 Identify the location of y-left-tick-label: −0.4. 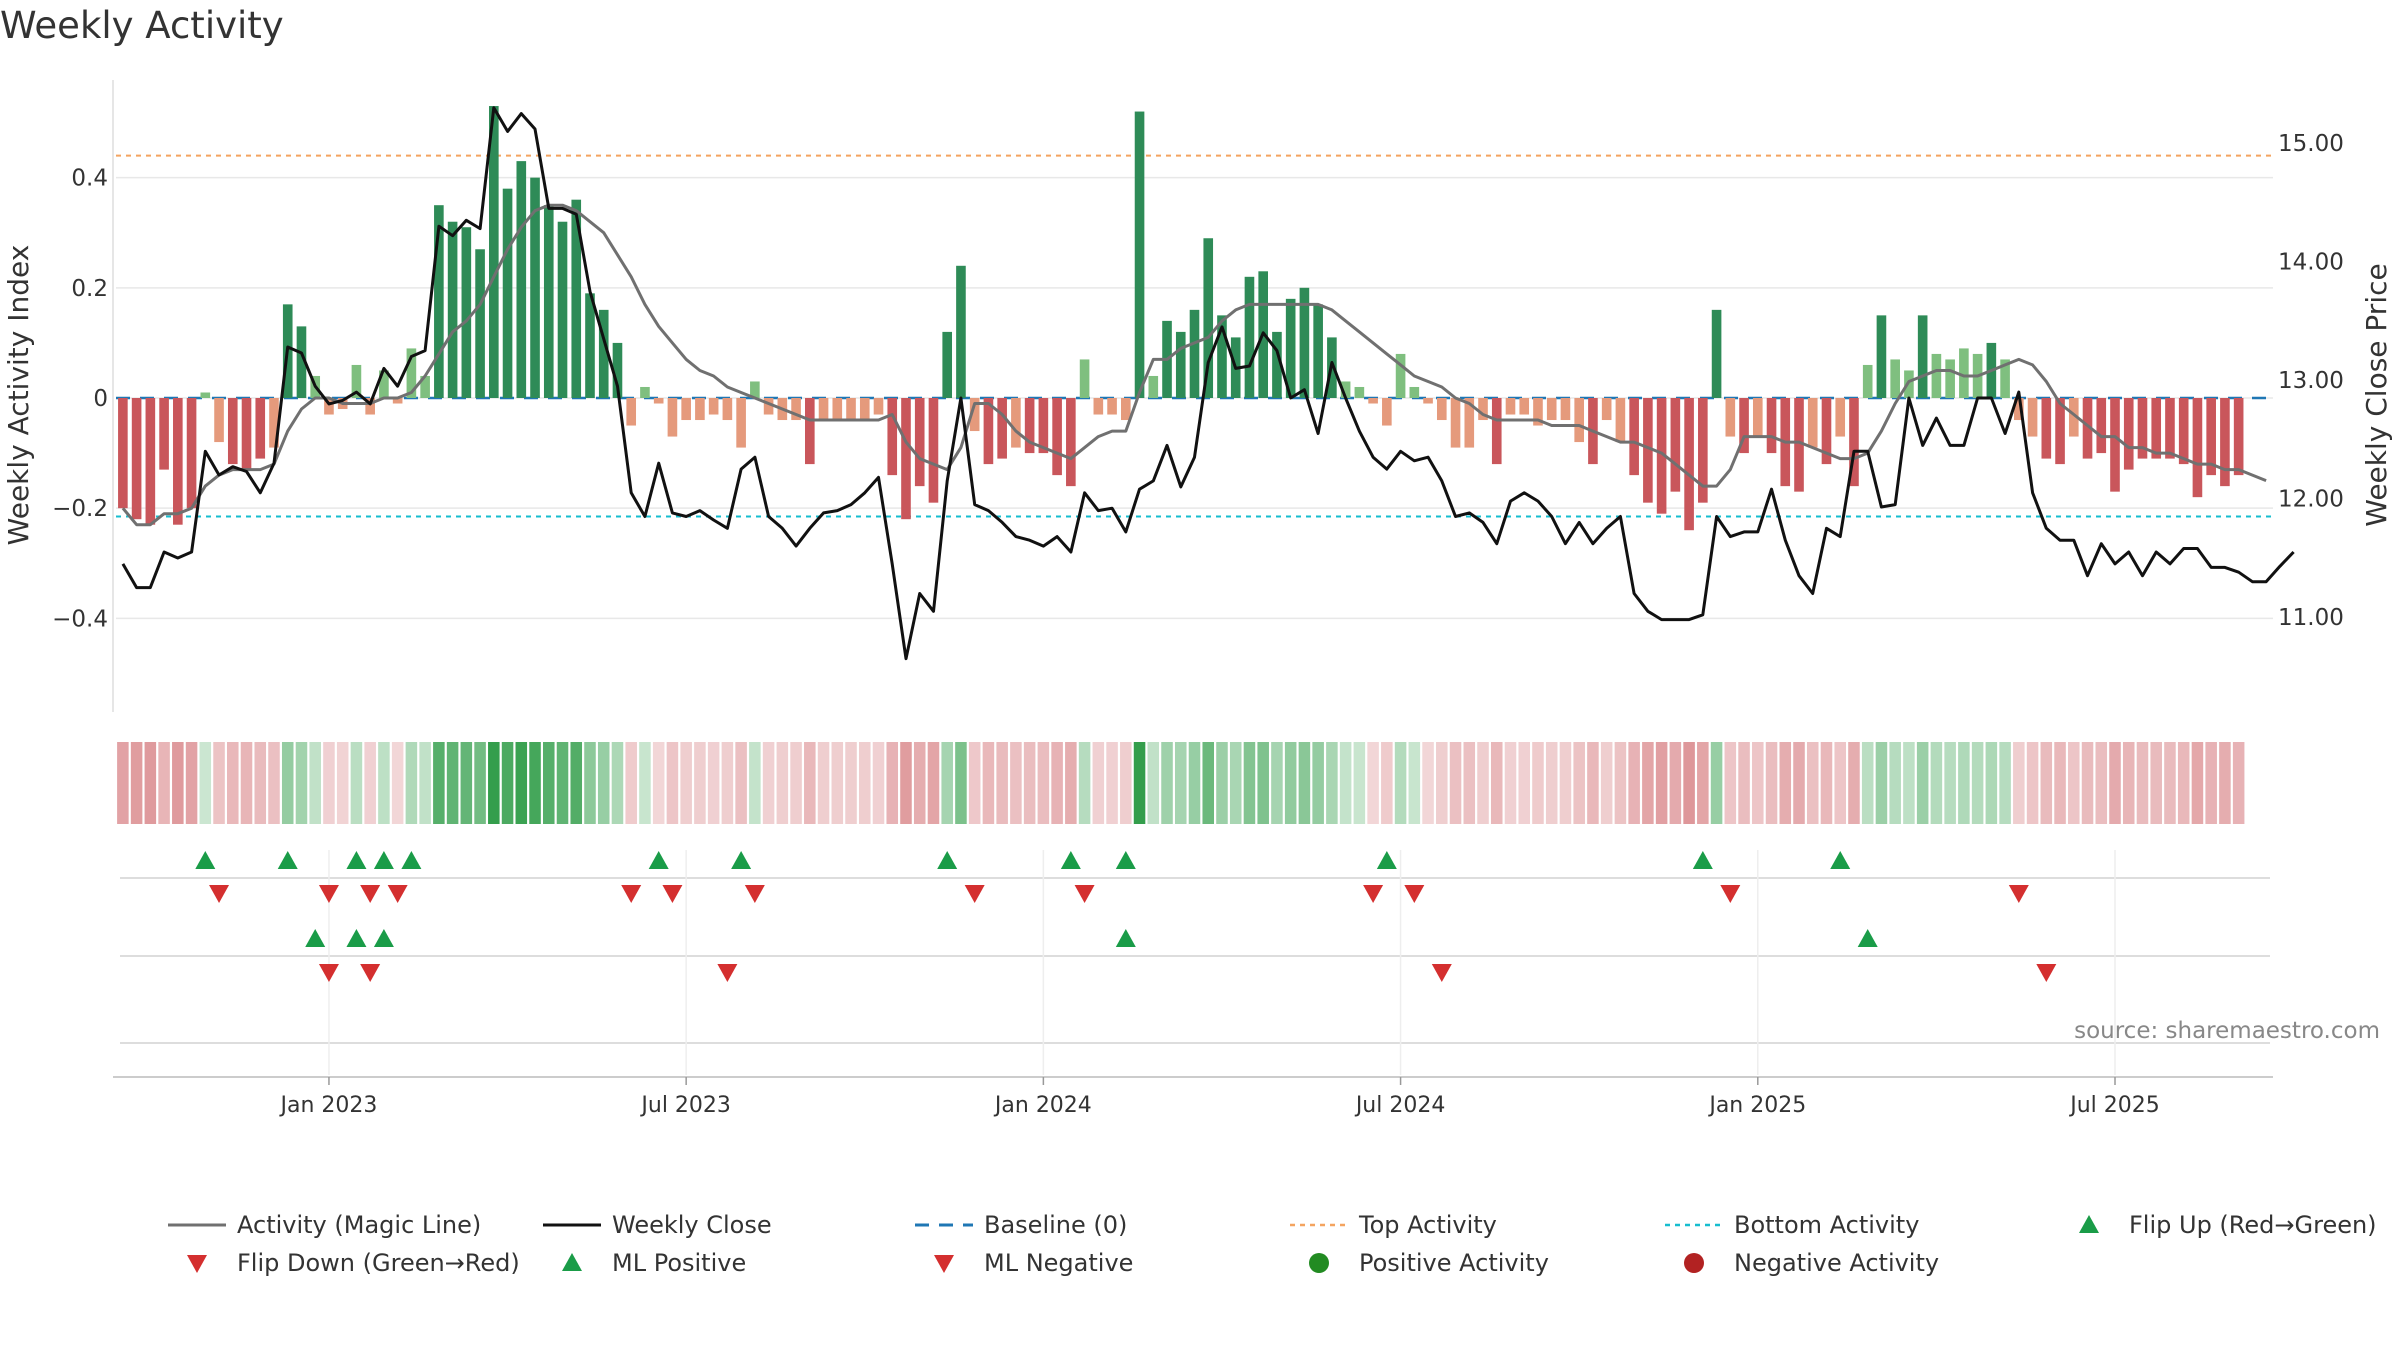
(80, 619).